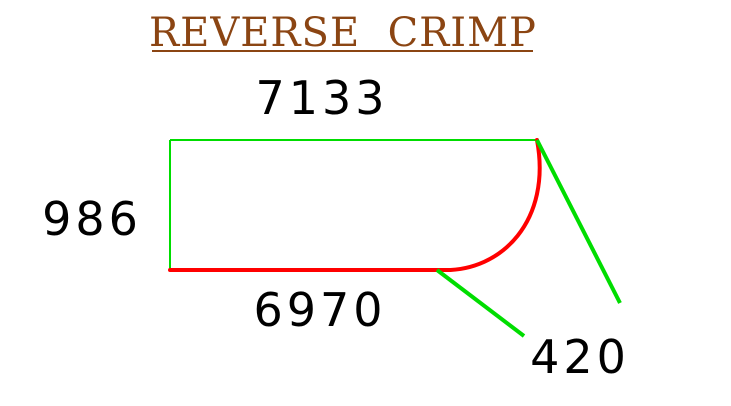  I want to click on bottom-length-label: 6970, so click(319, 310).